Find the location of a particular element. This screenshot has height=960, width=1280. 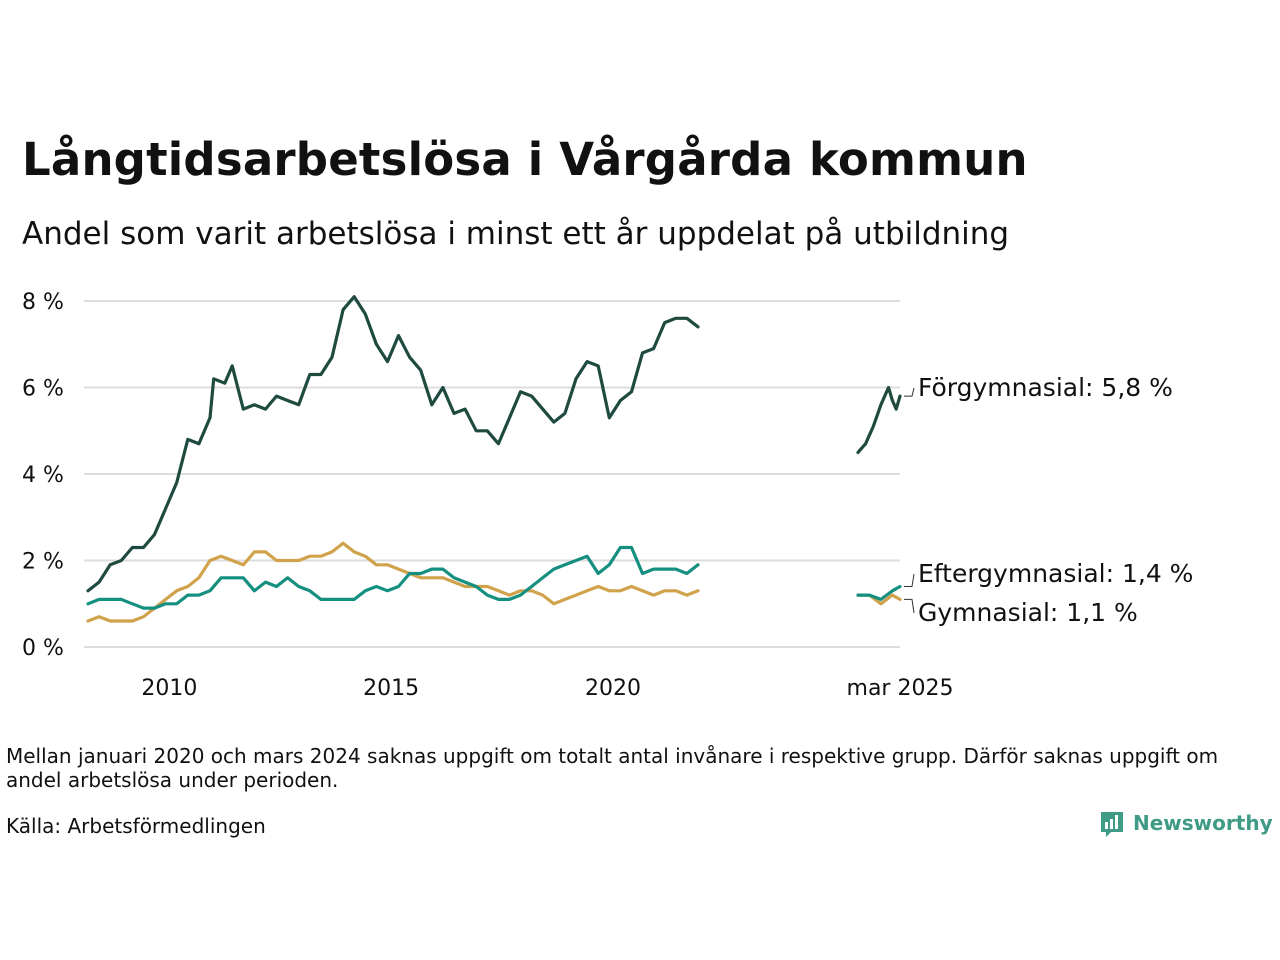

y-tick-label: 4 % is located at coordinates (43, 475).